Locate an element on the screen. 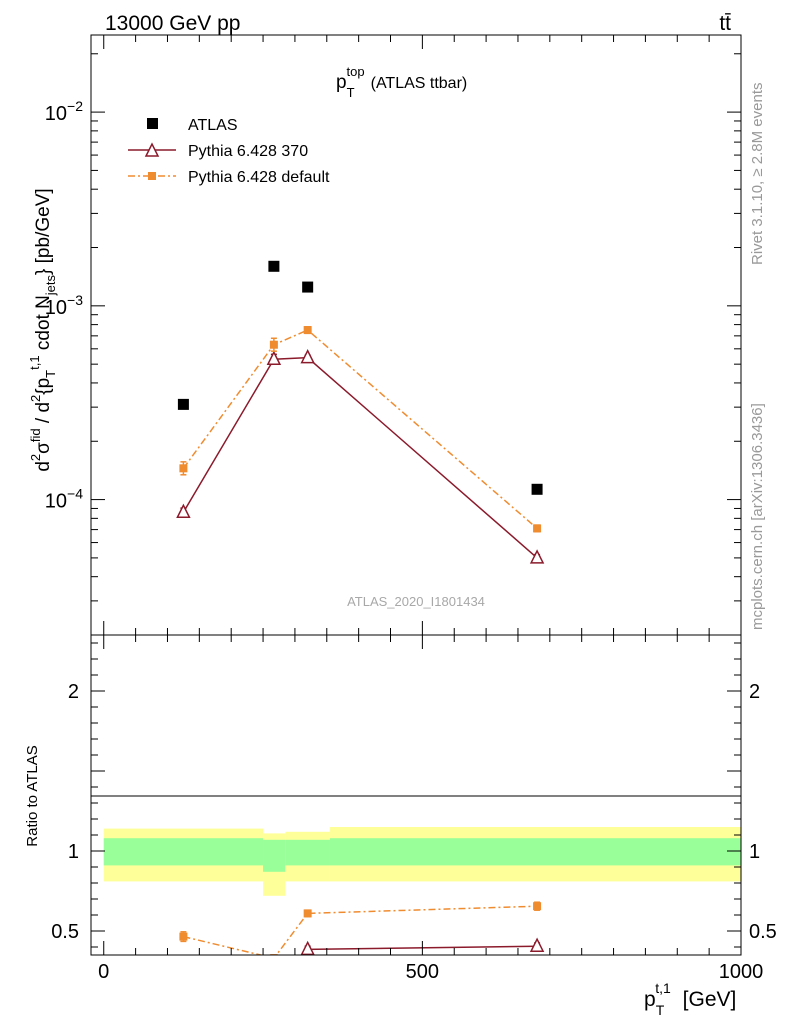 Image resolution: width=786 pixels, height=1024 pixels. ratio-plot-marks is located at coordinates (362, 928).